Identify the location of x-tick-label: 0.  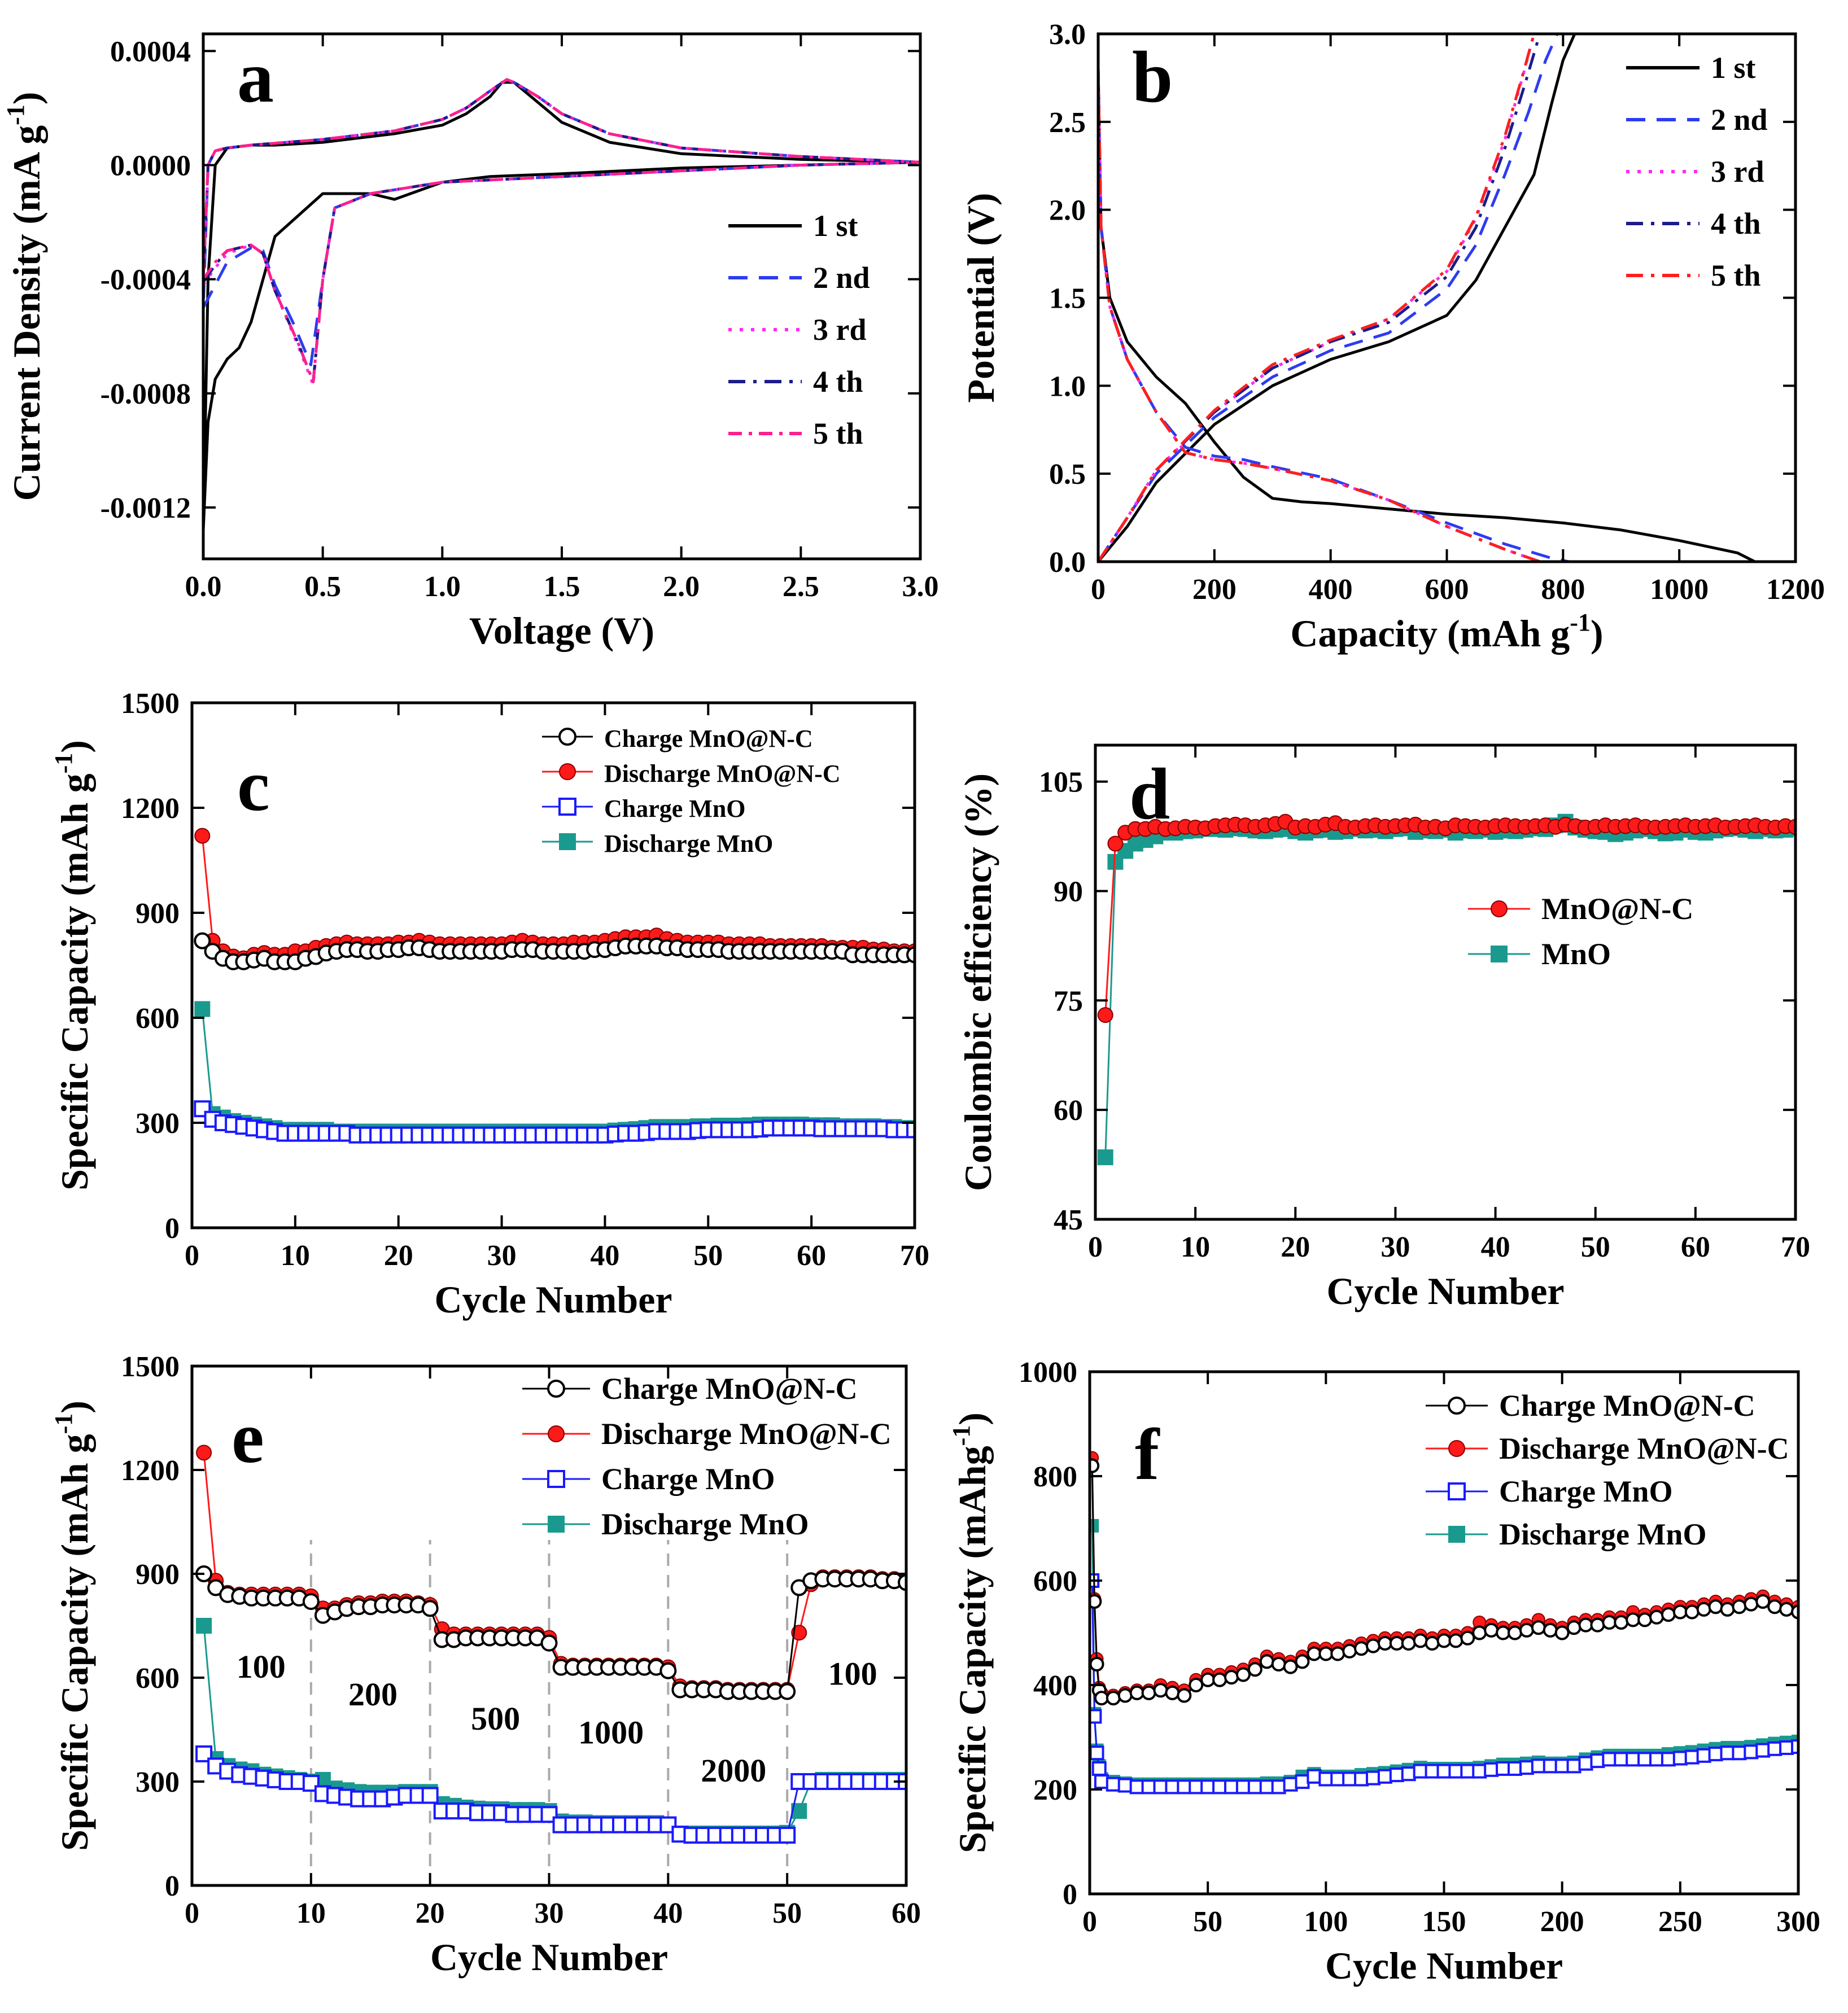
(1098, 590).